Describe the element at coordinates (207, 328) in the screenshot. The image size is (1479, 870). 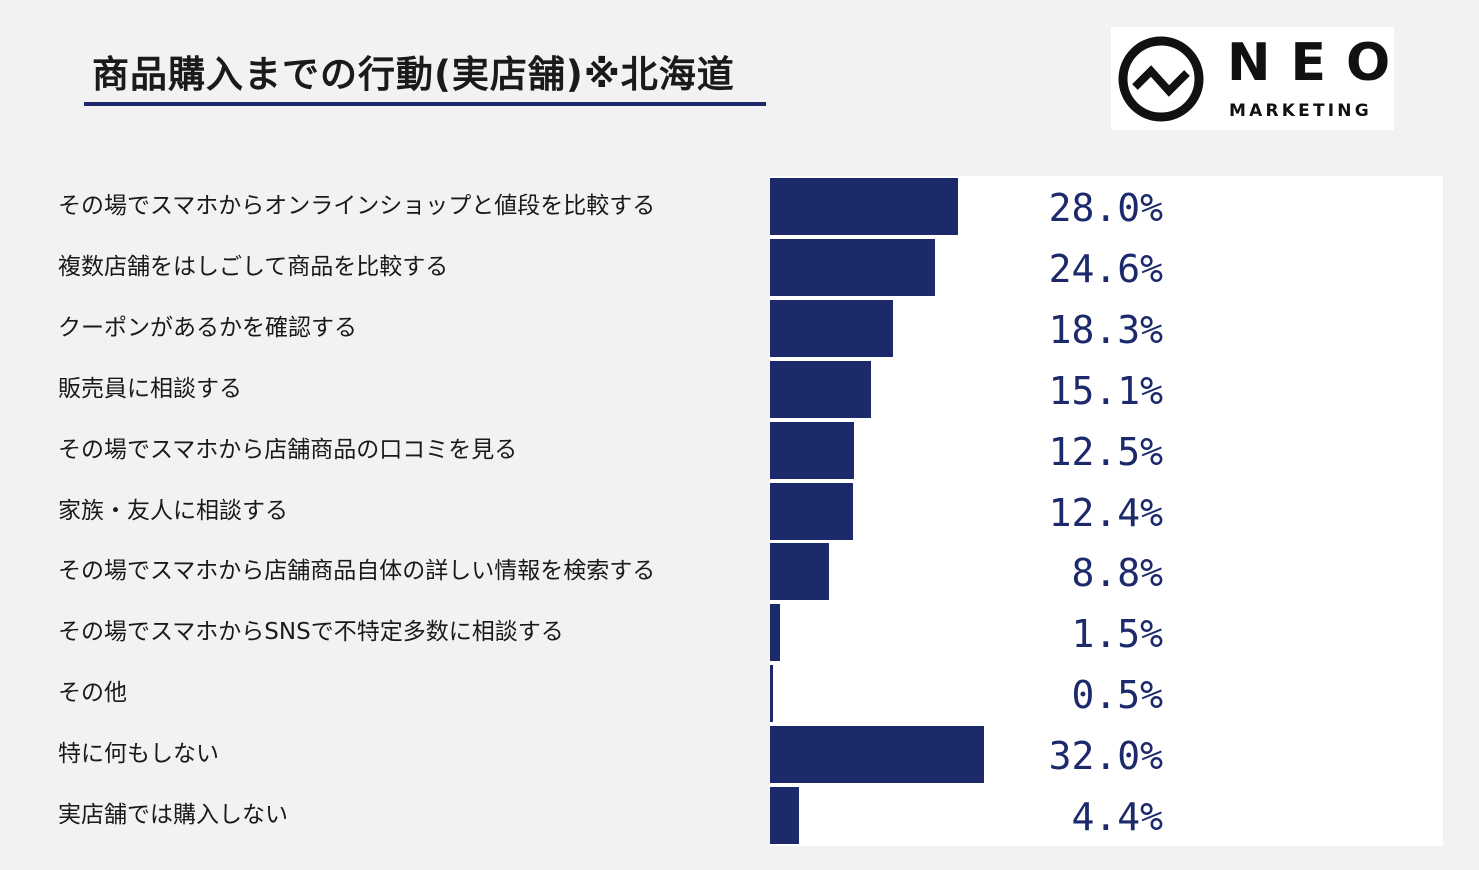
I see `category-label: クーポンがあるかを確認する` at that location.